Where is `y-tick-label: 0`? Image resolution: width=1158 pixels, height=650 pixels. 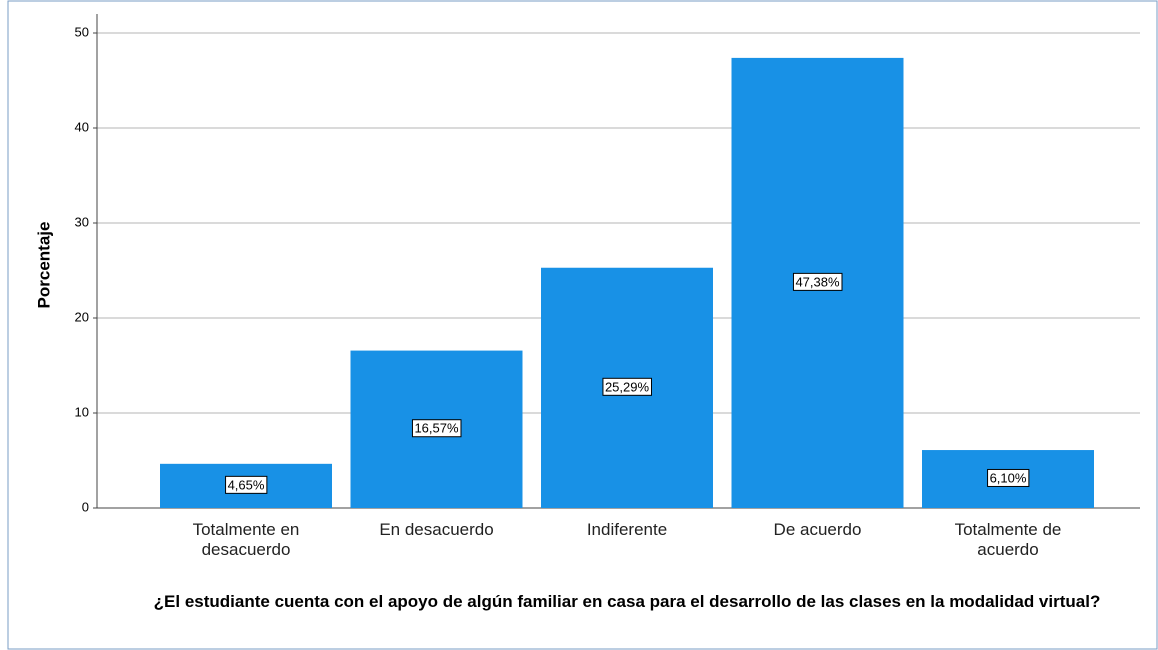
y-tick-label: 0 is located at coordinates (85, 506).